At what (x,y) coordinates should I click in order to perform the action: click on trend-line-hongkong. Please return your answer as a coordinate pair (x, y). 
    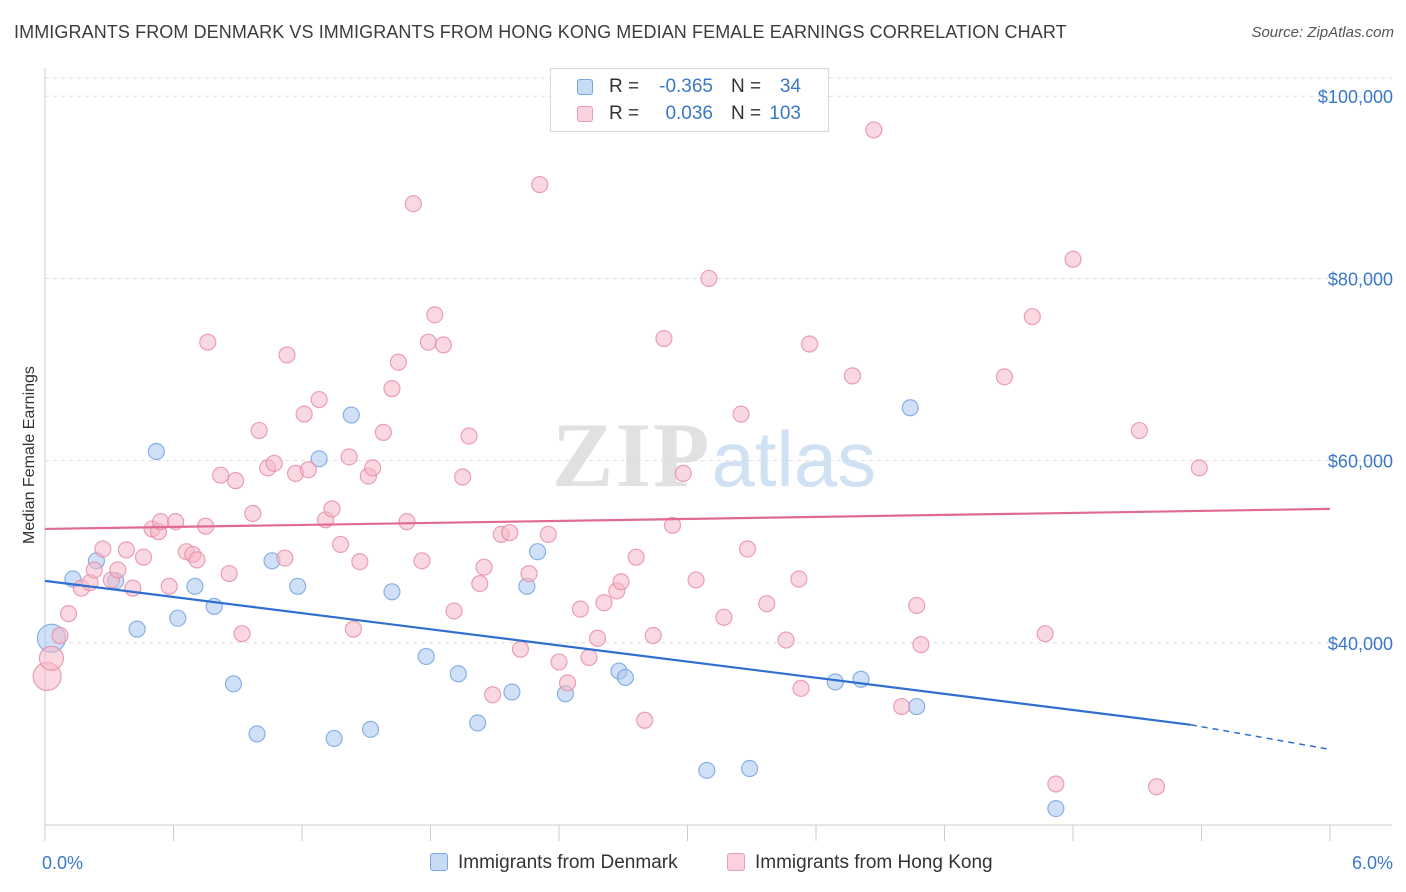
    Looking at the image, I should click on (687, 519).